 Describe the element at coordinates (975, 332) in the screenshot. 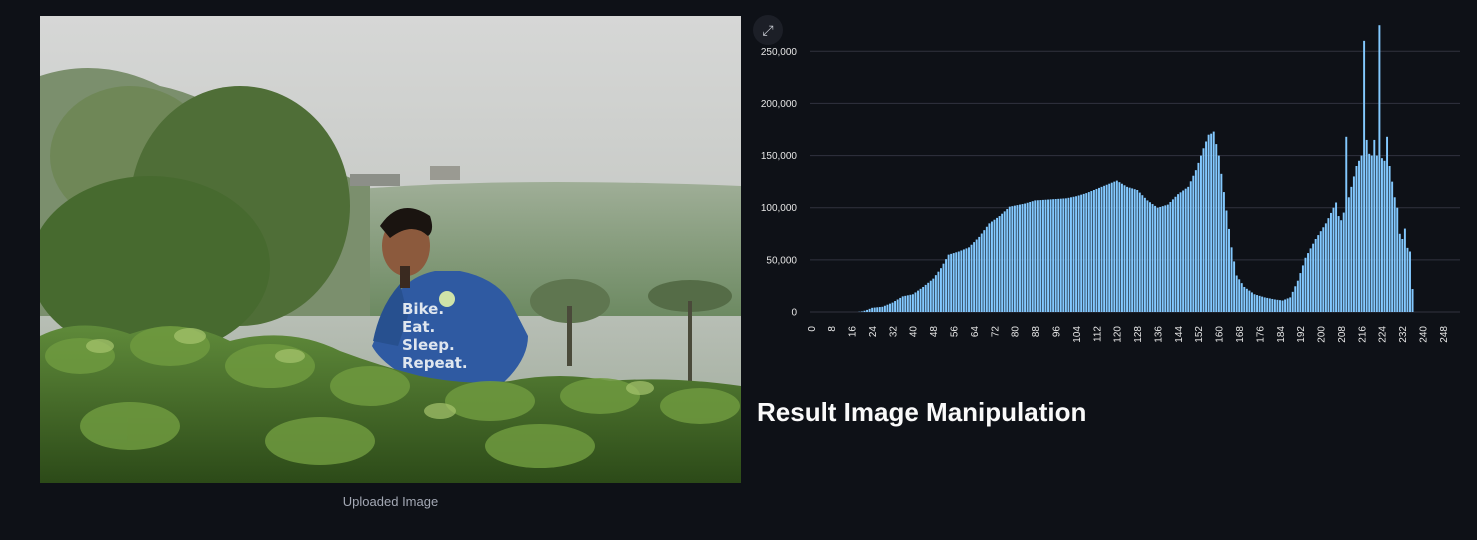

I see `x-tick-label: 64` at that location.